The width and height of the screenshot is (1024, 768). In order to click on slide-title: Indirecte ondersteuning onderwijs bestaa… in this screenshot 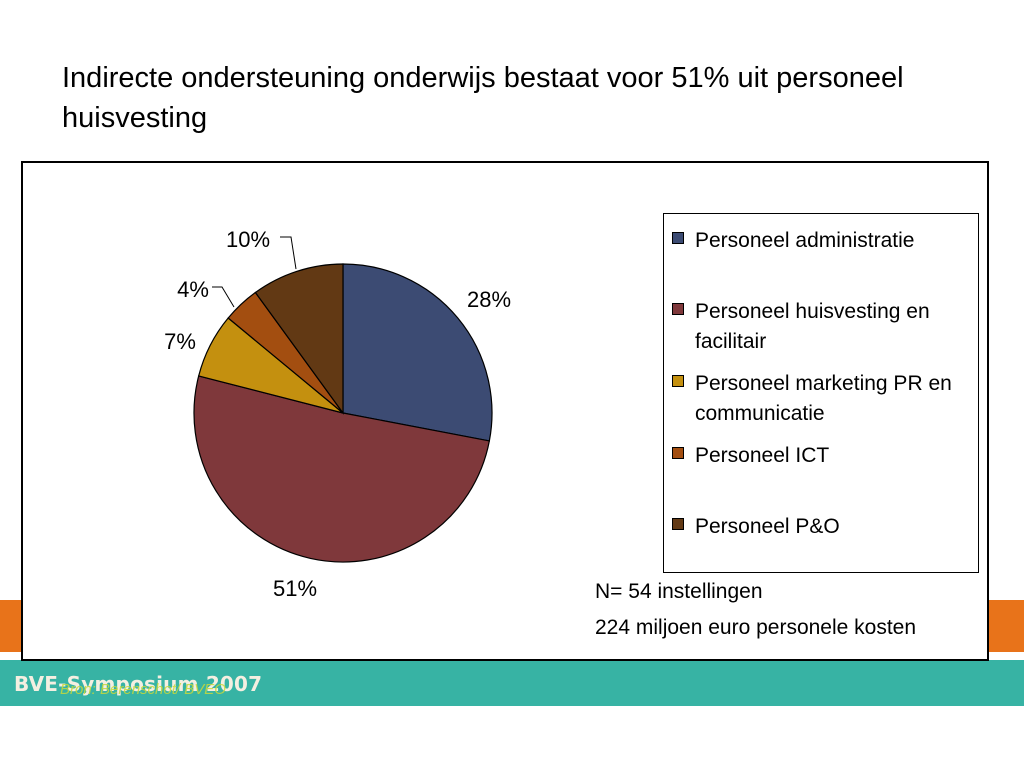, I will do `click(483, 98)`.